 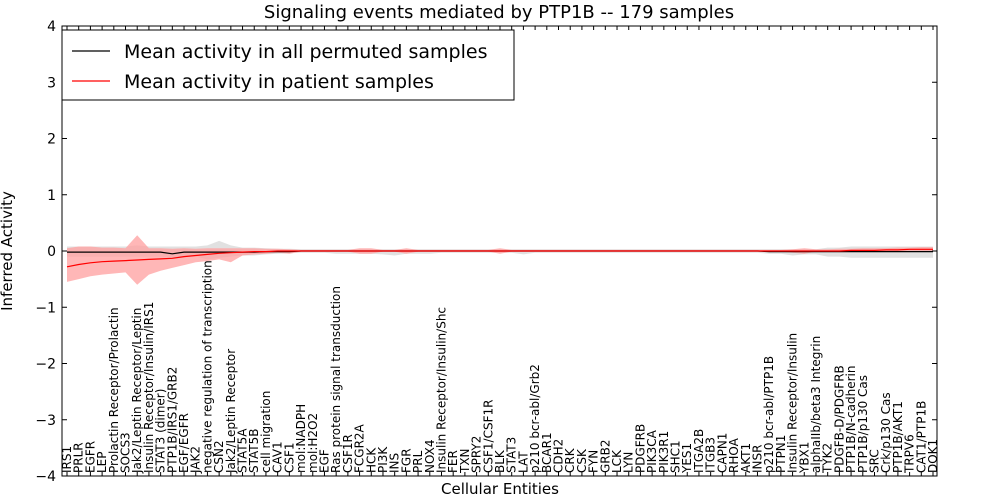 What do you see at coordinates (79, 457) in the screenshot?
I see `x-tick-label: PRLR` at bounding box center [79, 457].